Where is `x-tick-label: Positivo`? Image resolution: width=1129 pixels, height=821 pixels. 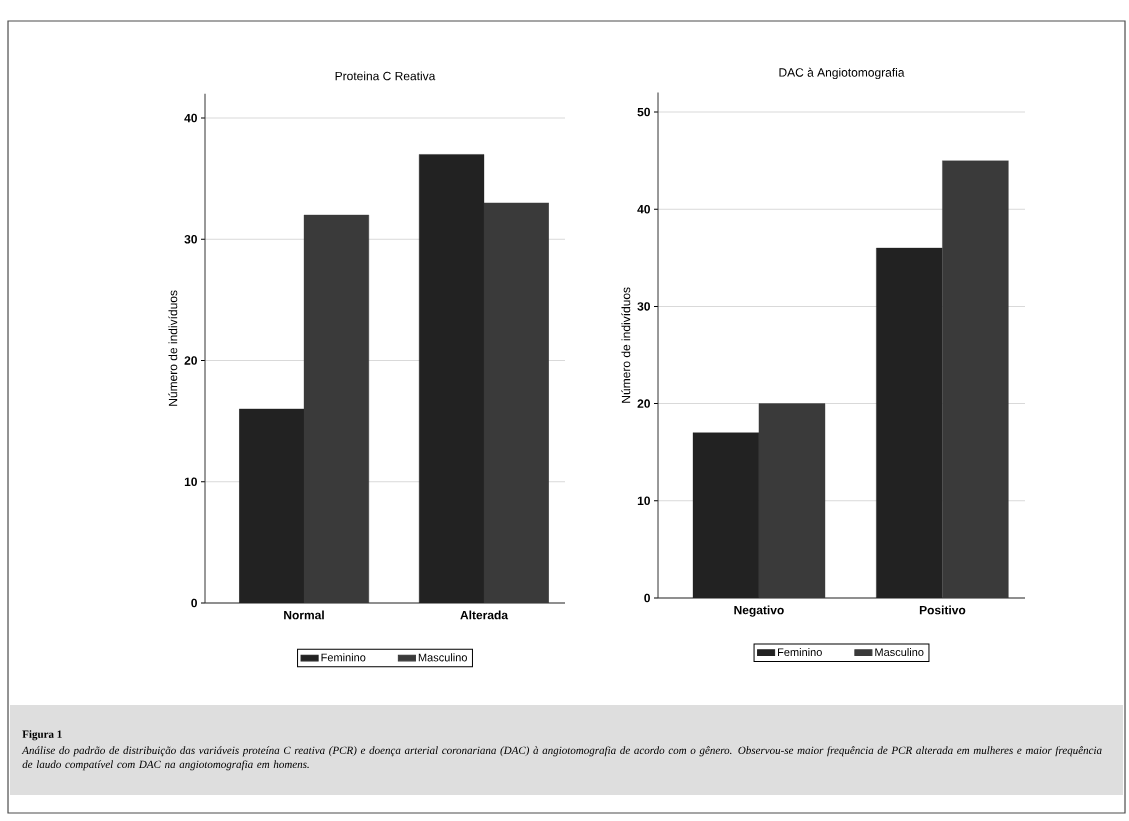
x-tick-label: Positivo is located at coordinates (942, 610).